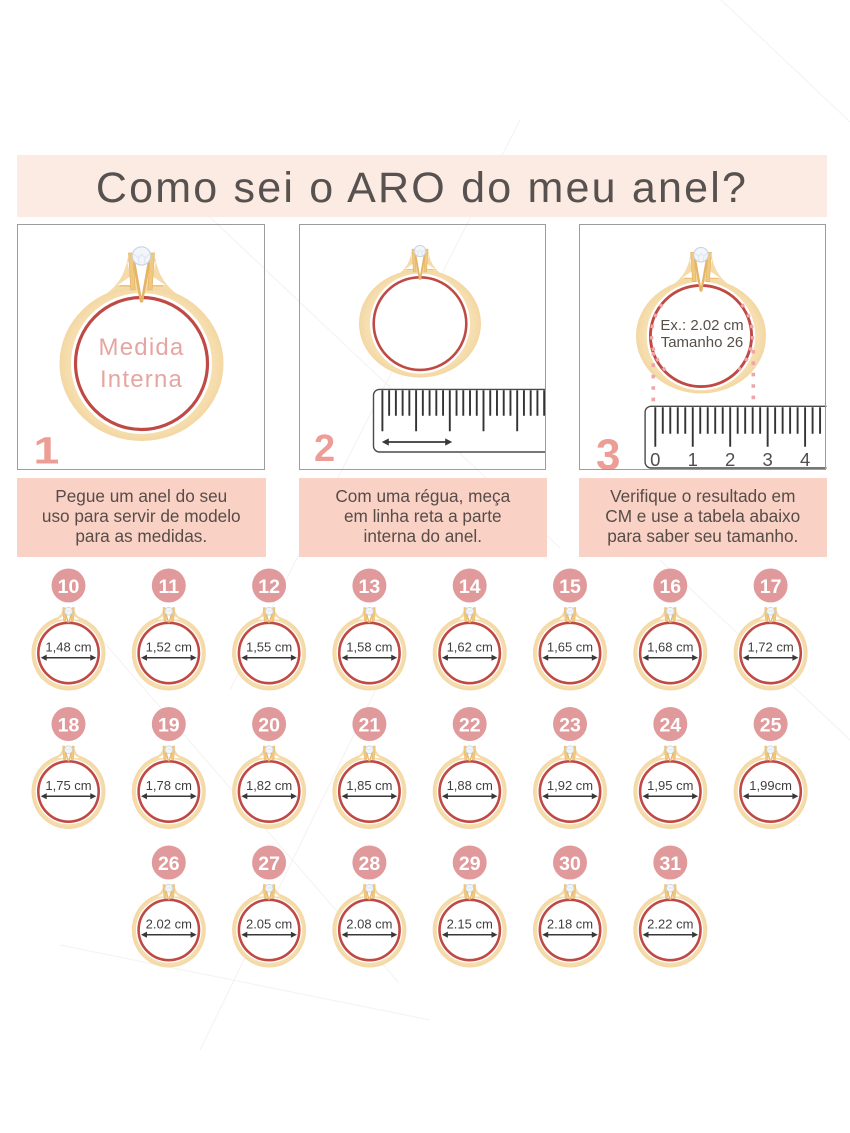  What do you see at coordinates (570, 647) in the screenshot?
I see `svg-text: 1,65 cm` at bounding box center [570, 647].